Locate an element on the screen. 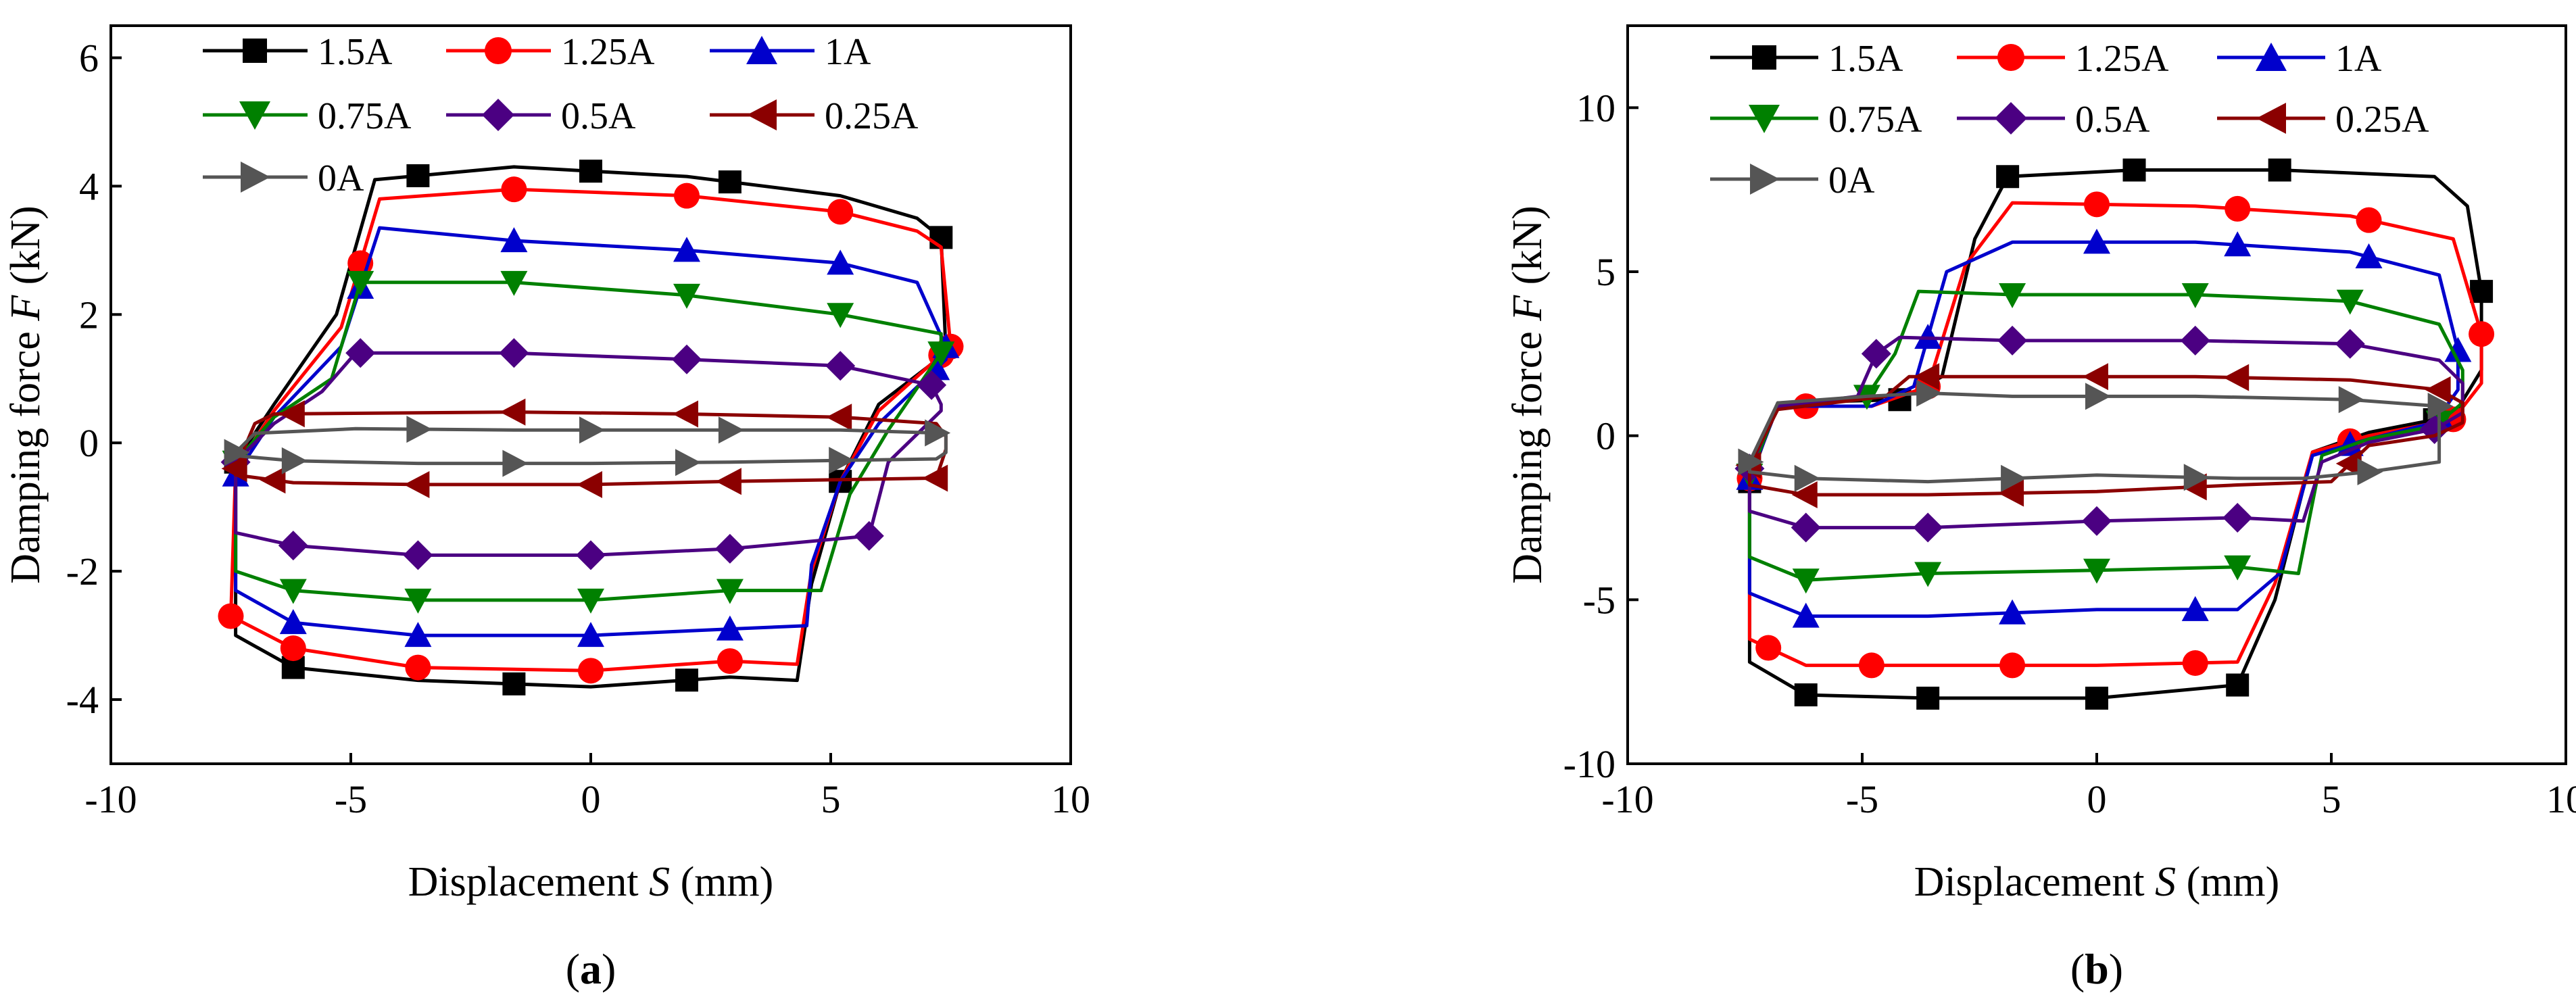  panel-a-series-0-5a is located at coordinates (583, 454).